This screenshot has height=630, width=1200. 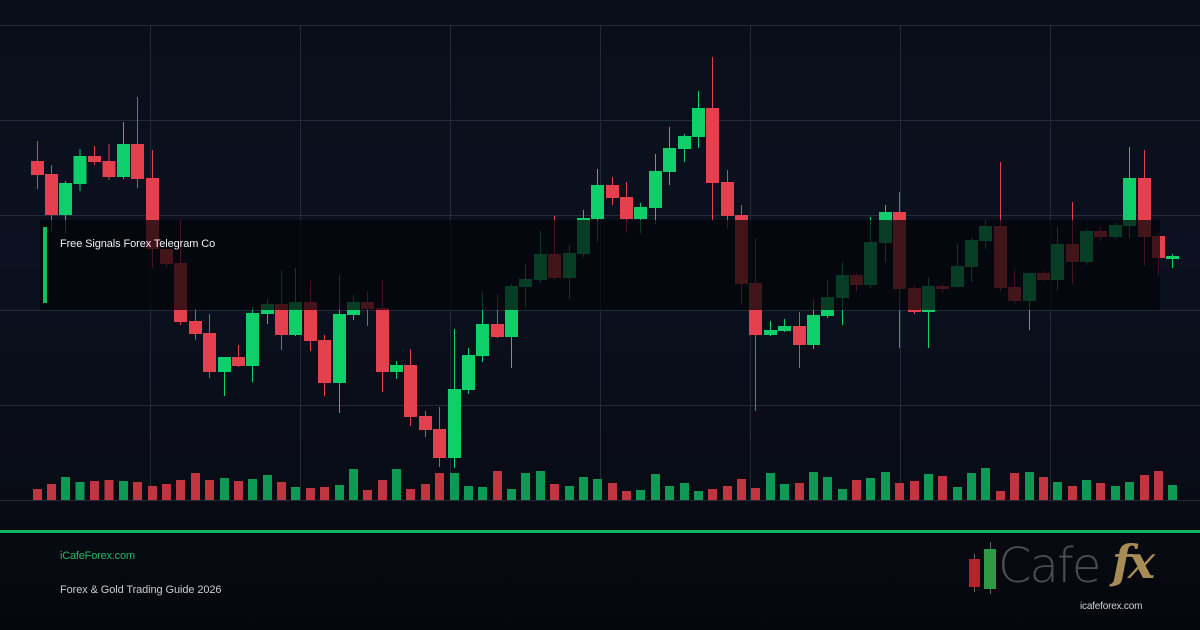 I want to click on logo-green-candle-icon, so click(x=990, y=568).